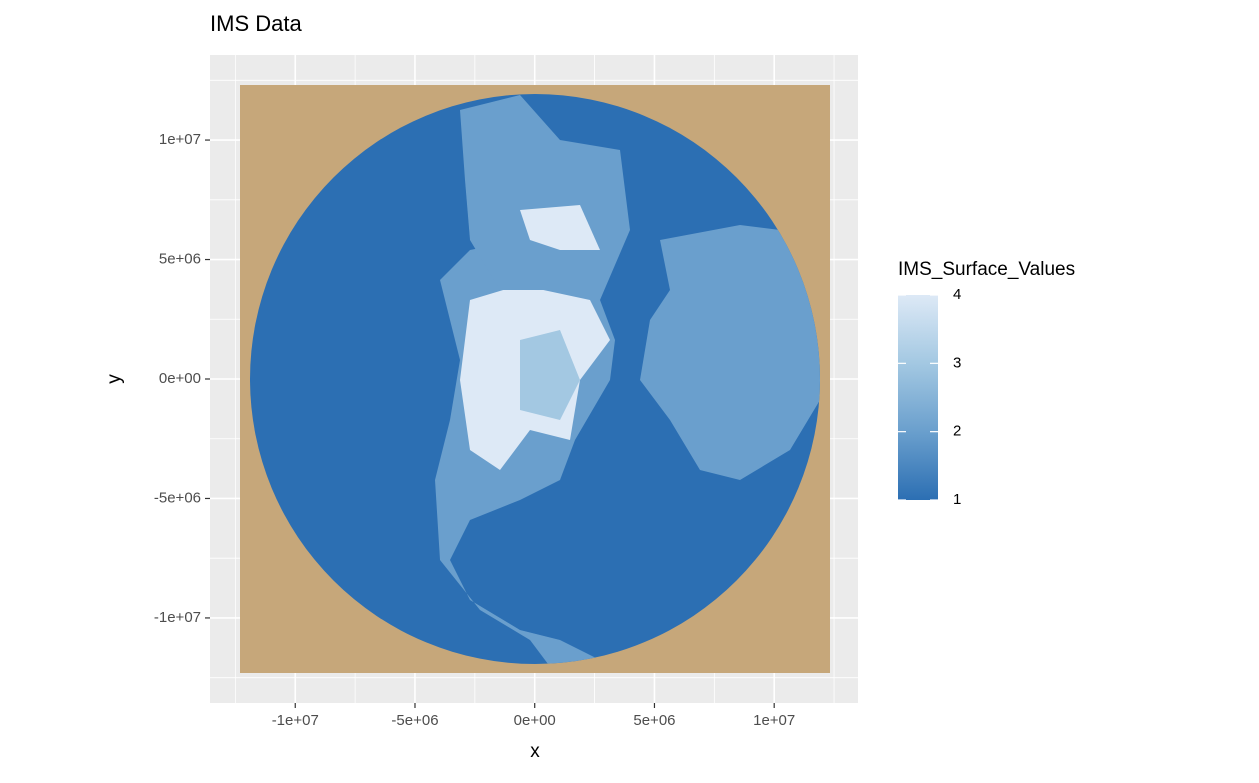 The image size is (1259, 783). I want to click on legend-title: IMS_Surface_Values, so click(986, 269).